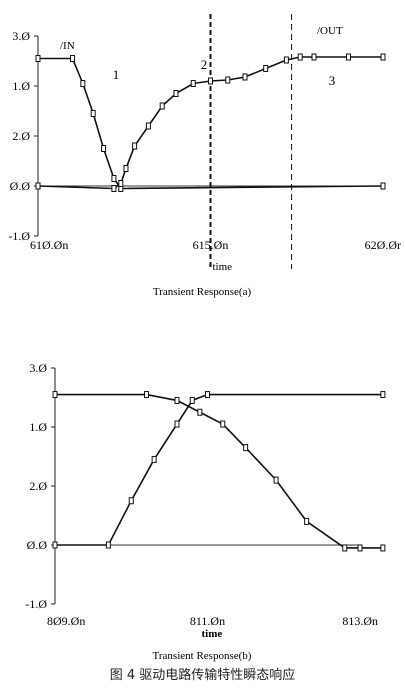  Describe the element at coordinates (66, 621) in the screenshot. I see `x-tick-label: 8Ø9.Øn` at that location.